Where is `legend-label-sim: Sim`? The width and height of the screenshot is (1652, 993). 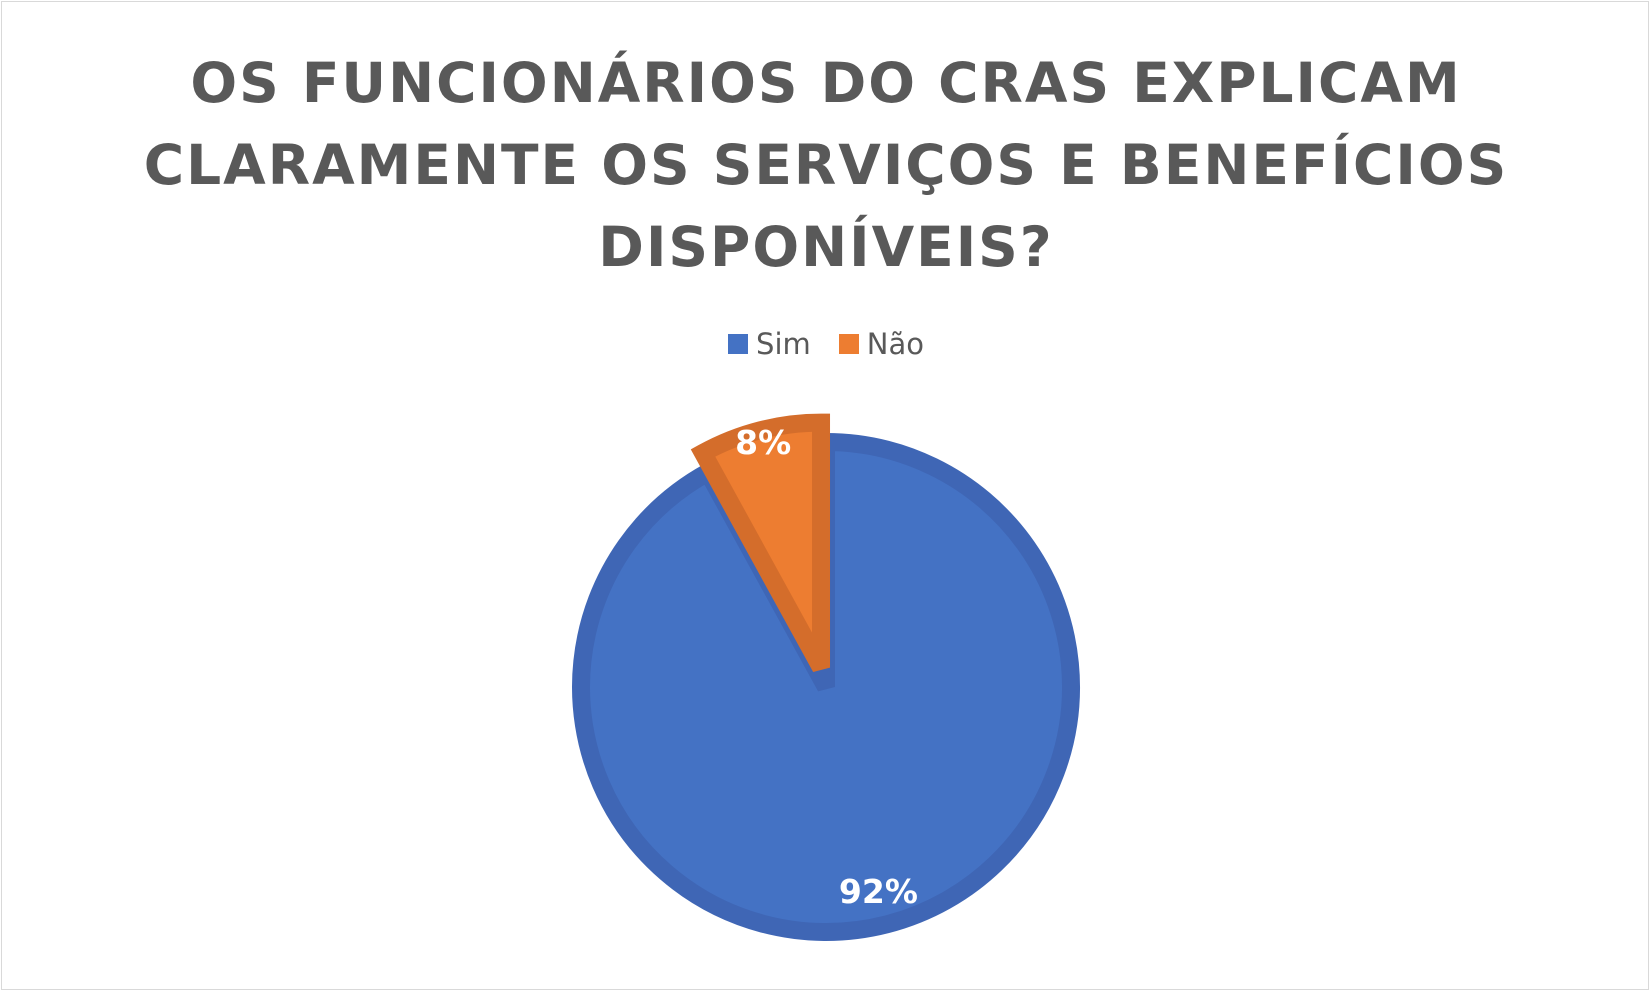 legend-label-sim: Sim is located at coordinates (783, 344).